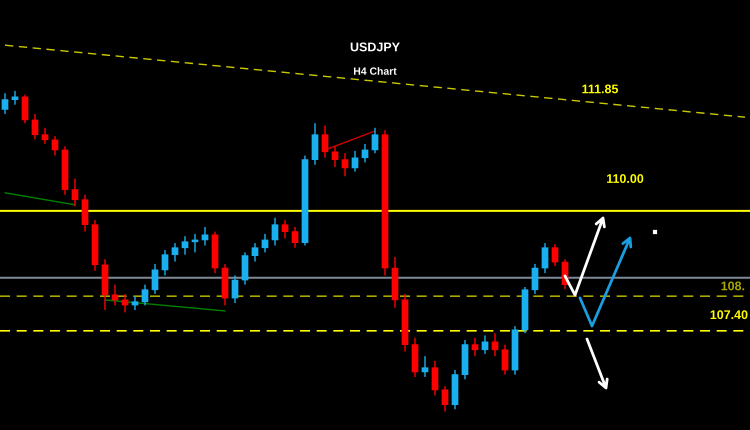 This screenshot has width=750, height=430. Describe the element at coordinates (625, 178) in the screenshot. I see `ref-line-label: 110.00` at that location.